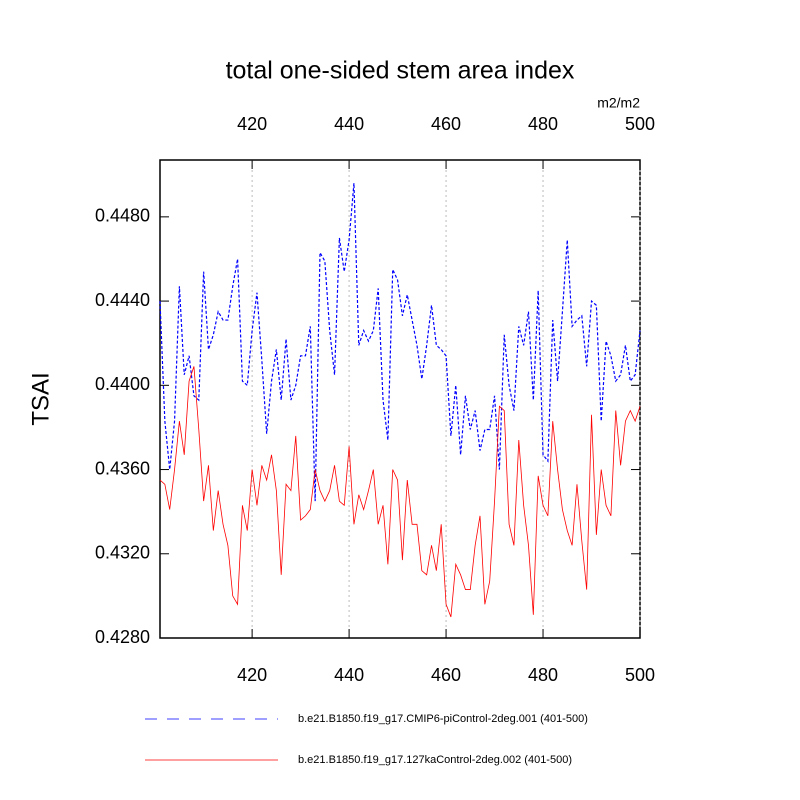 The height and width of the screenshot is (800, 800). Describe the element at coordinates (122, 300) in the screenshot. I see `y-tick-label: 0.4440` at that location.